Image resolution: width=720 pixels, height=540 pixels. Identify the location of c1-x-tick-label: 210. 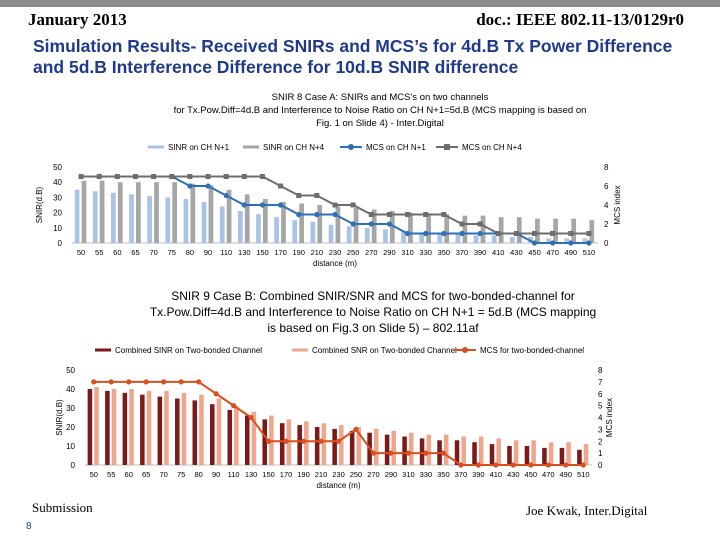
(317, 252).